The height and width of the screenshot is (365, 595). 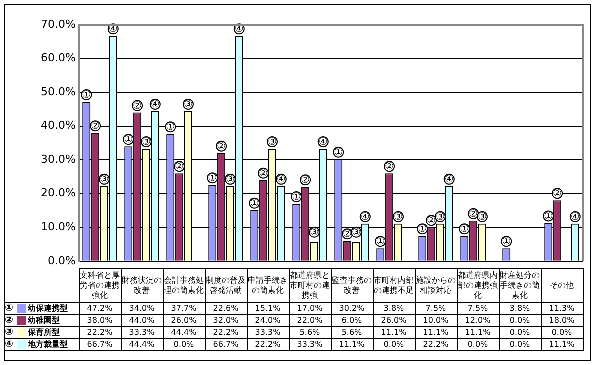 What do you see at coordinates (184, 285) in the screenshot?
I see `x-tick-label: 会計事務処理の簡素化` at bounding box center [184, 285].